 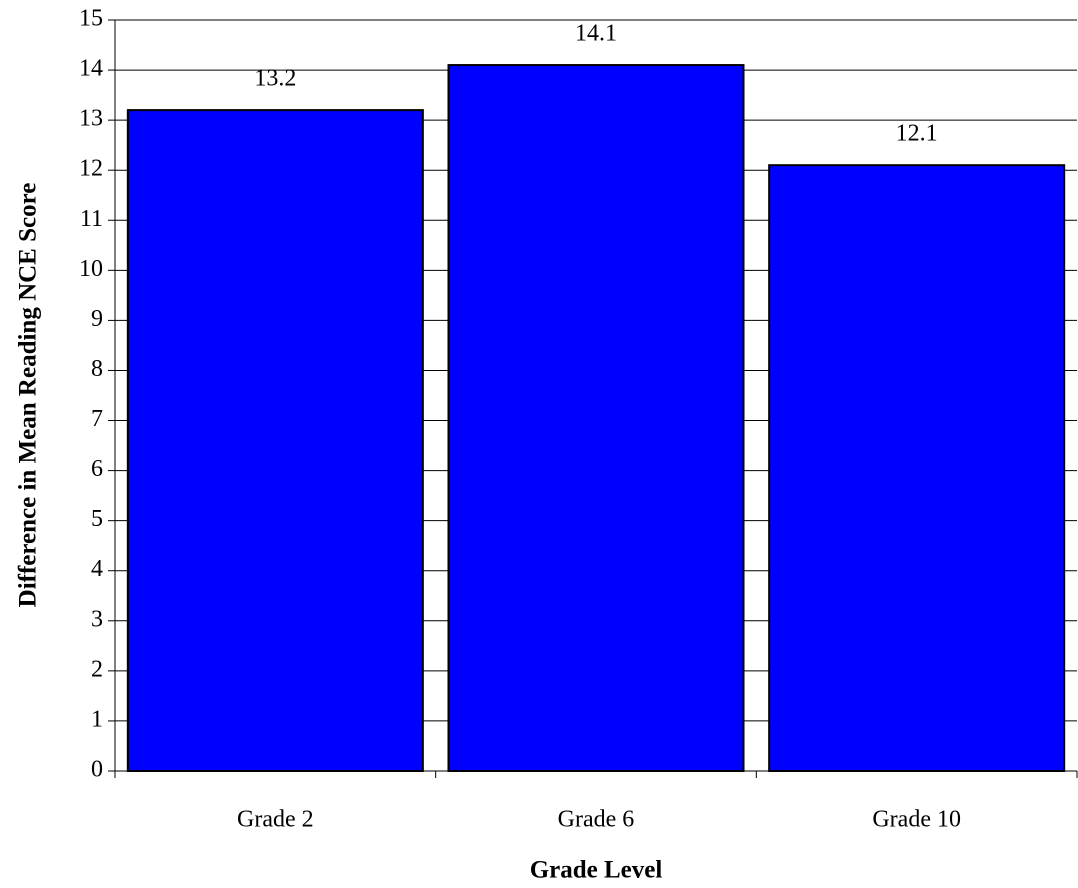 What do you see at coordinates (91, 19) in the screenshot?
I see `y-tick-label: 15` at bounding box center [91, 19].